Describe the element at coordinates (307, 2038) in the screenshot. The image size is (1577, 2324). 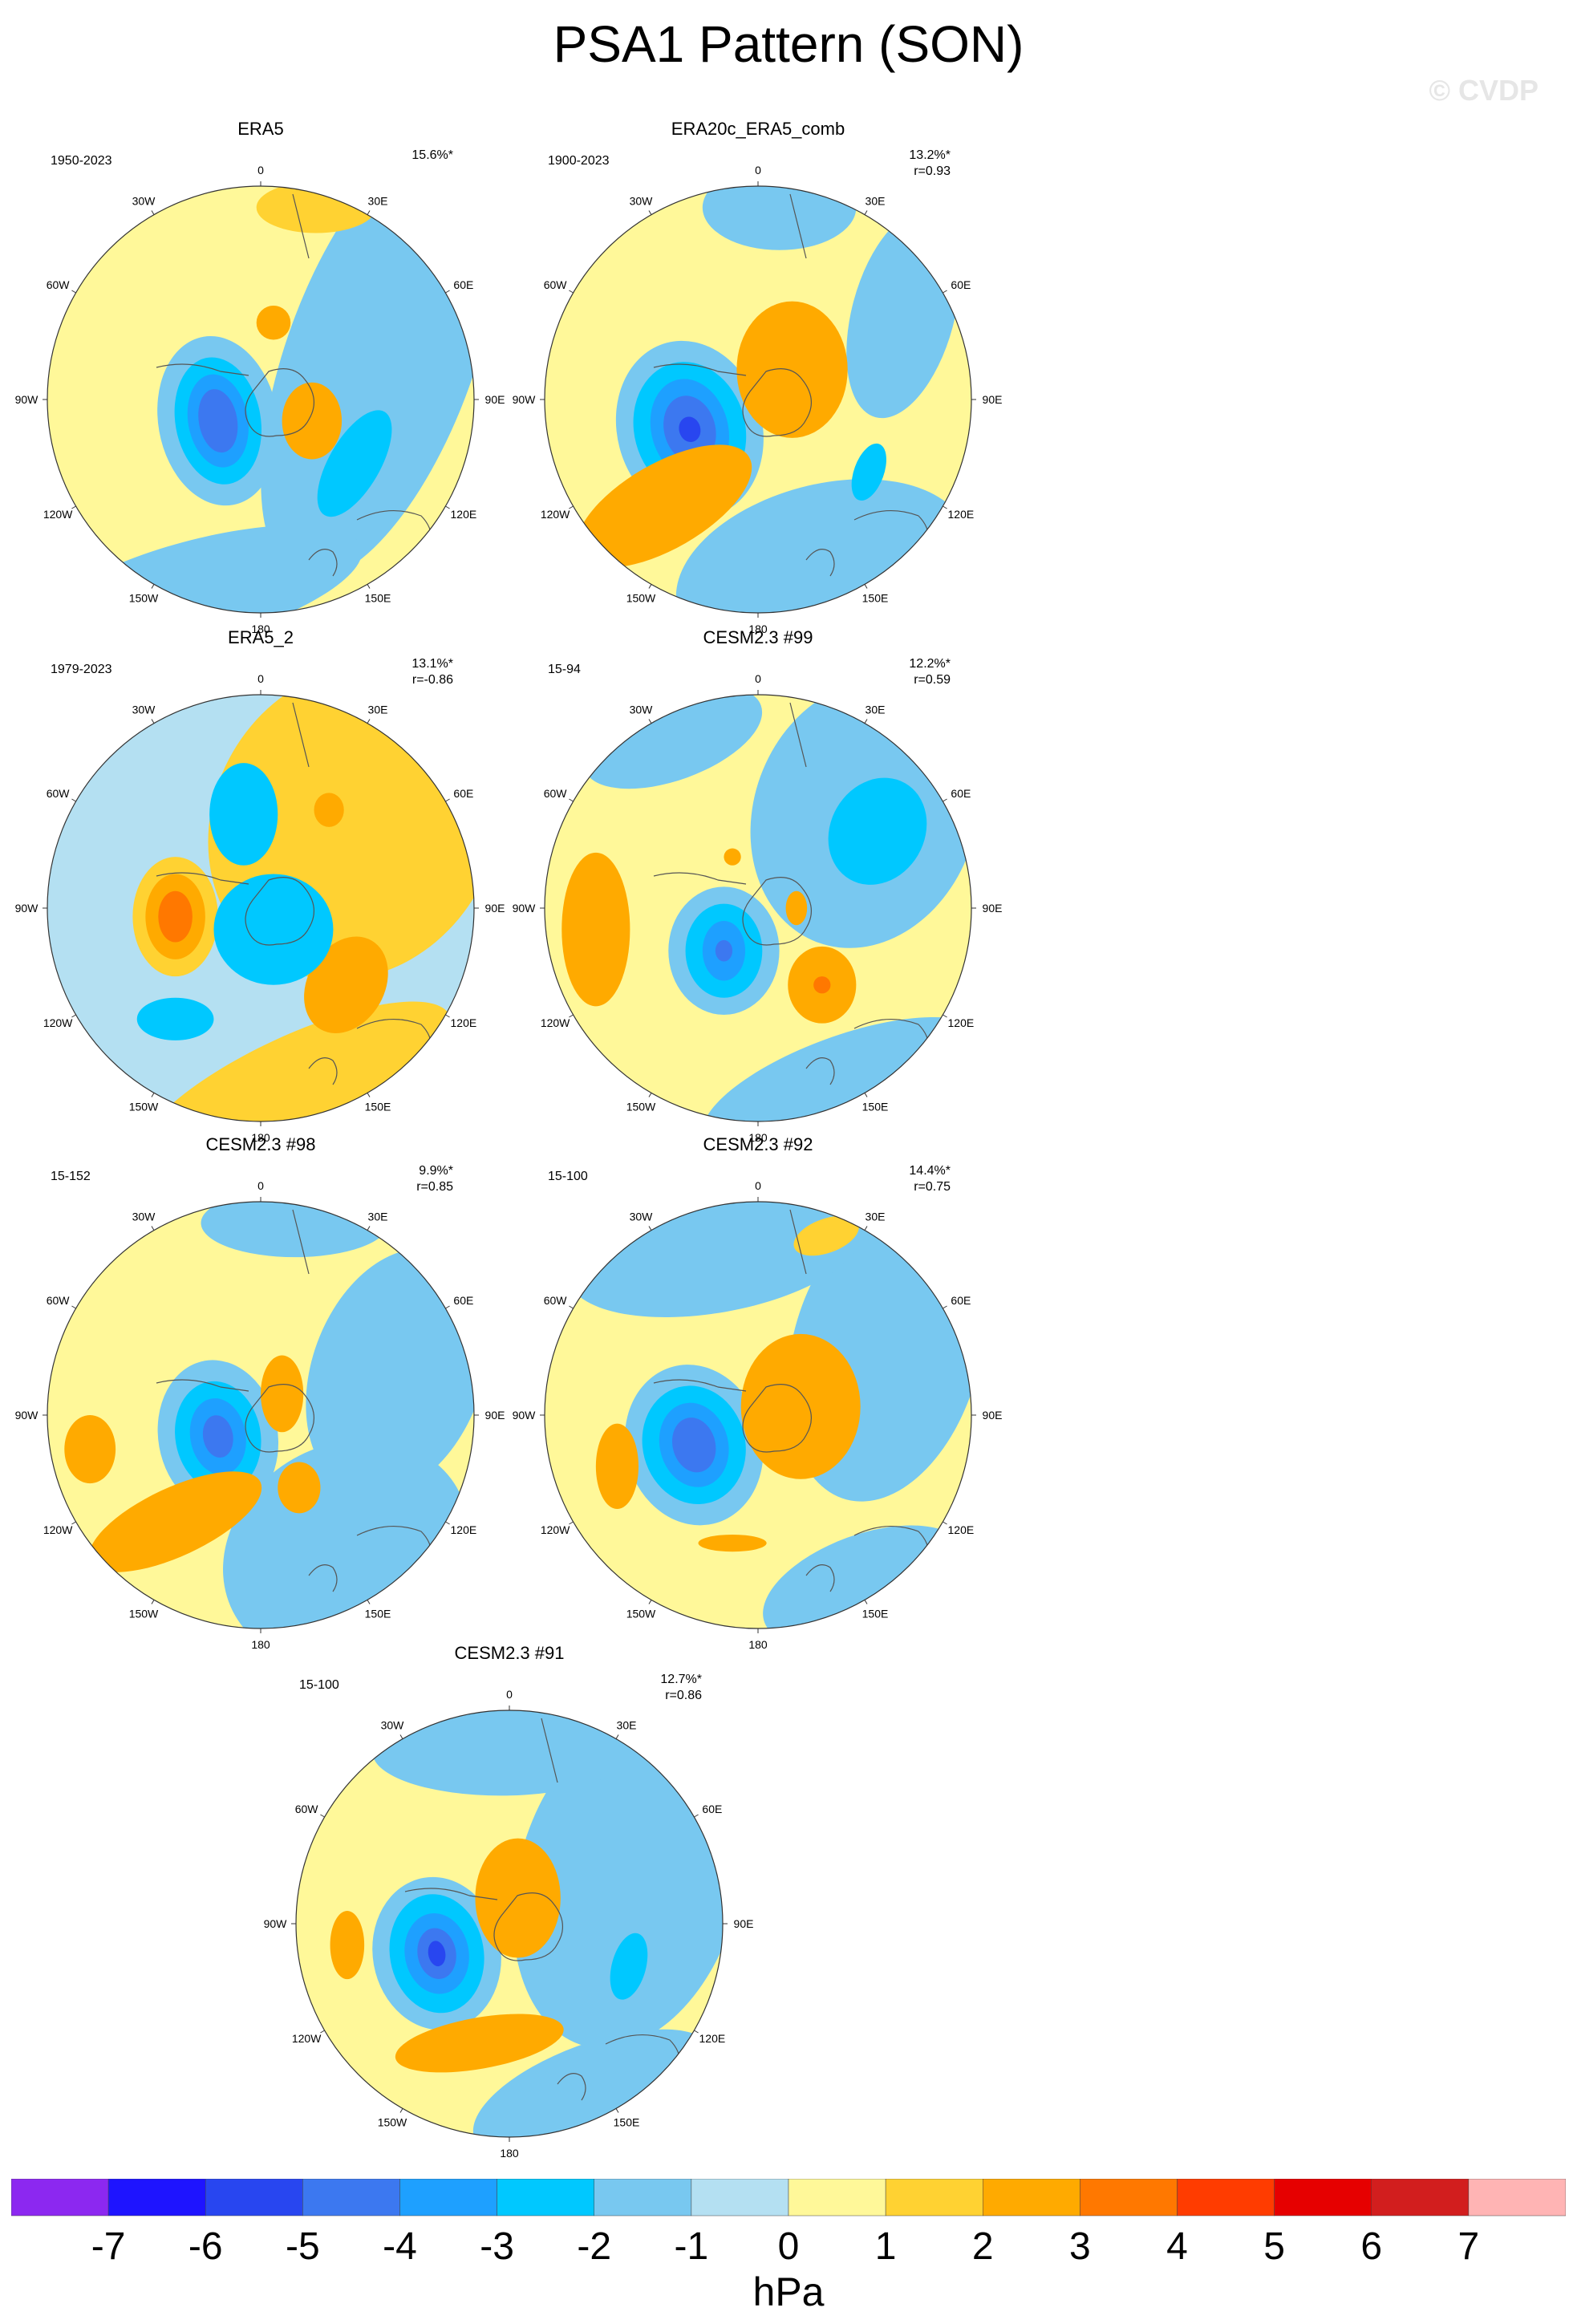
I see `longitude-label: 120W` at that location.